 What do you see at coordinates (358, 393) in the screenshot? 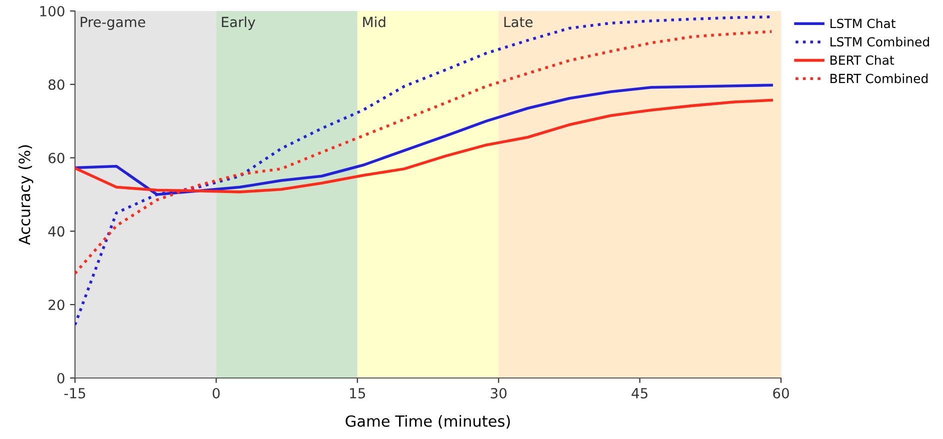
I see `x-tick-label: 15` at bounding box center [358, 393].